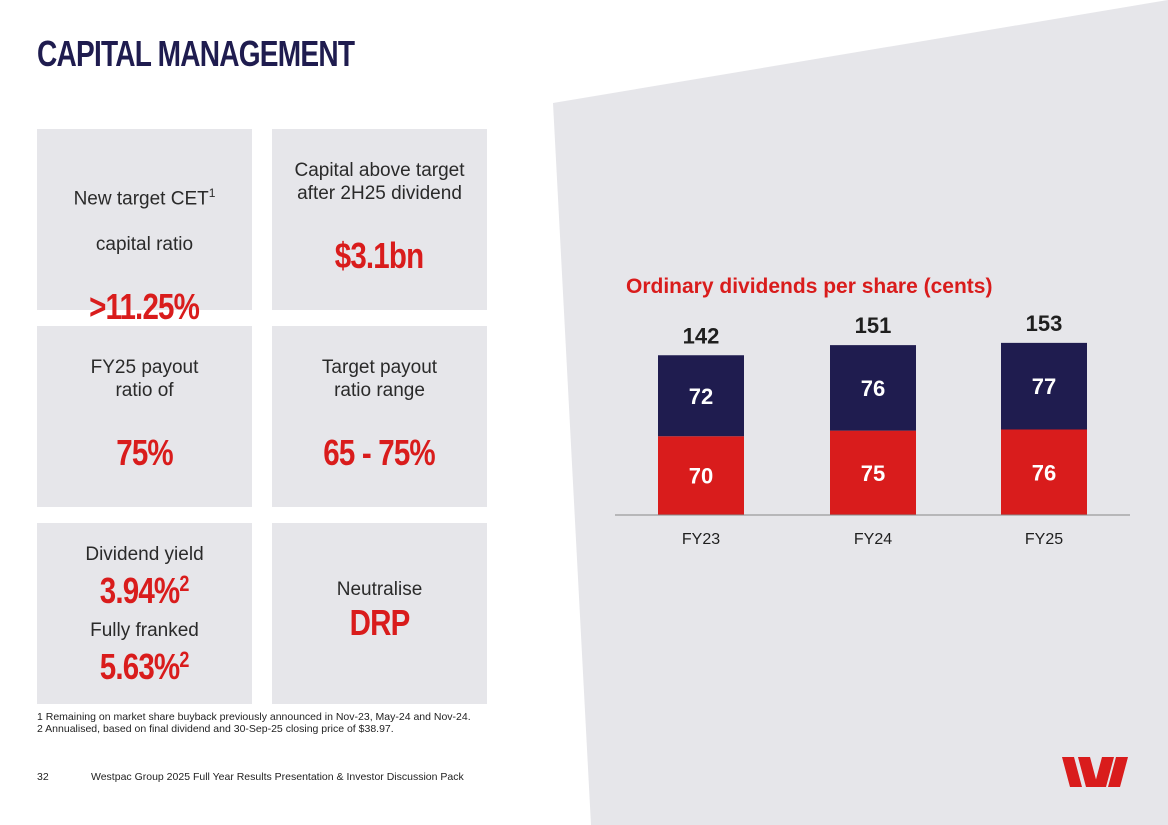 This screenshot has height=825, width=1168. I want to click on bar-value-label: 72, so click(701, 396).